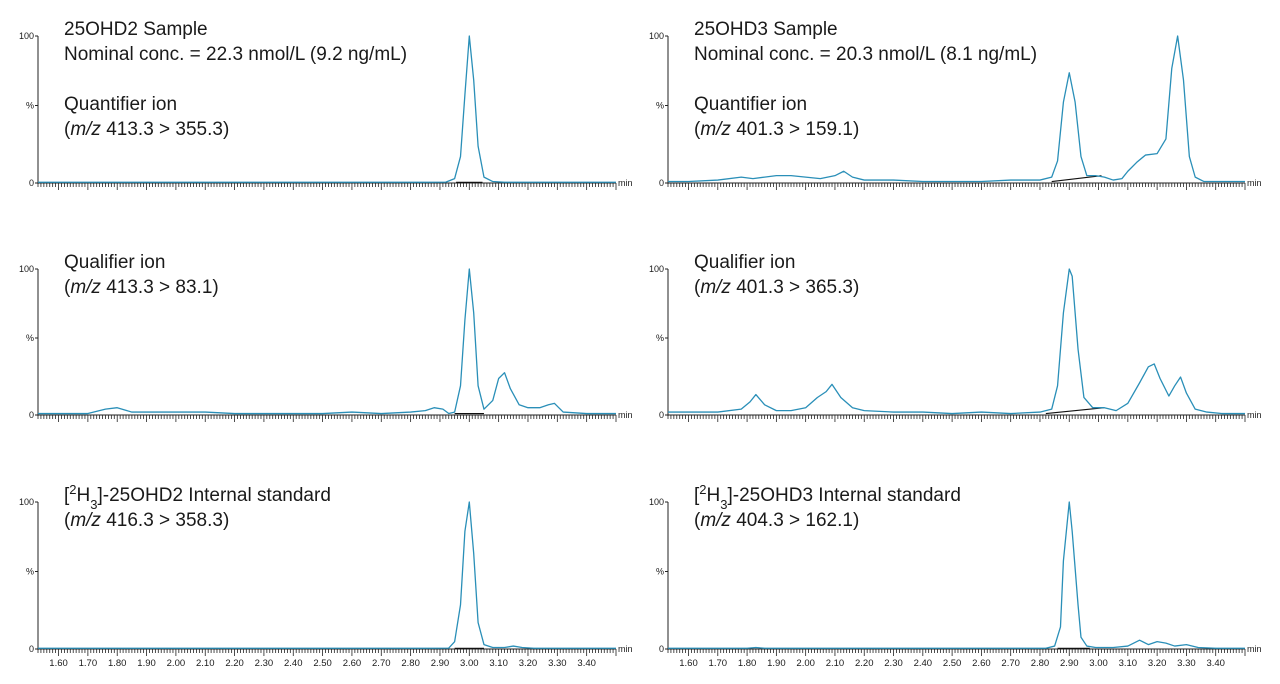 This screenshot has height=684, width=1280. Describe the element at coordinates (235, 54) in the screenshot. I see `annotation-line: Nominal conc. = 22.3 nmol/L (9.2 ng/mL)` at that location.